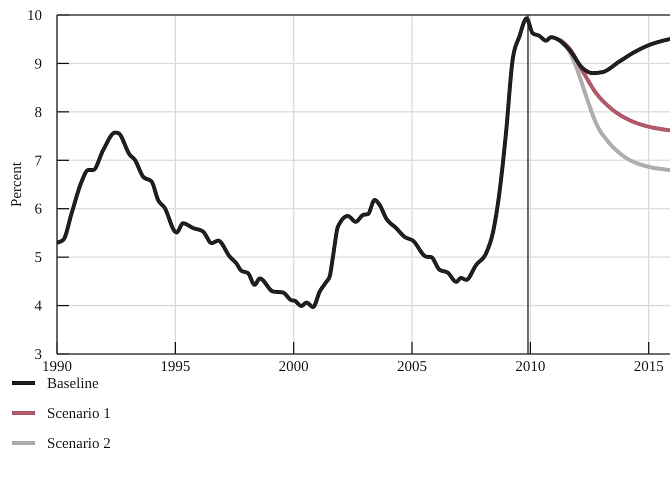 The image size is (670, 486). Describe the element at coordinates (38, 112) in the screenshot. I see `y-tick-label: 8` at that location.